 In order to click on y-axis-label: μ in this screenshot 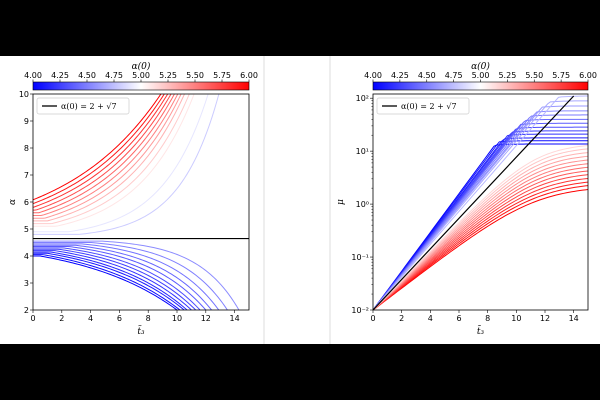, I will do `click(341, 202)`.